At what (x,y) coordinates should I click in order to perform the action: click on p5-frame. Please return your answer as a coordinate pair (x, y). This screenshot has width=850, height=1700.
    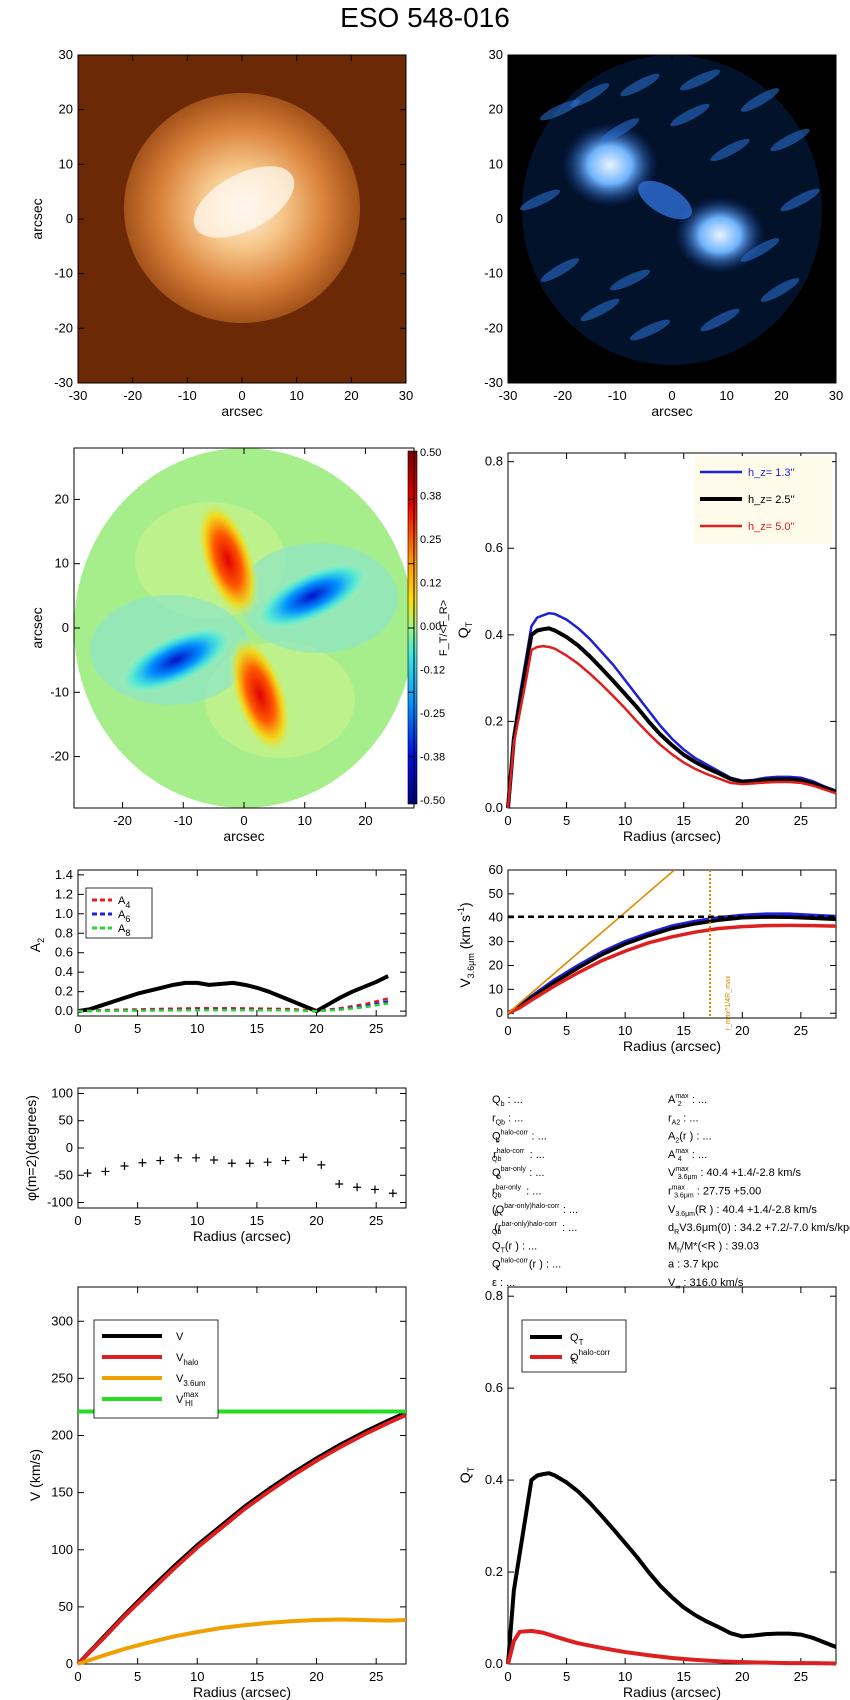
    Looking at the image, I should click on (242, 943).